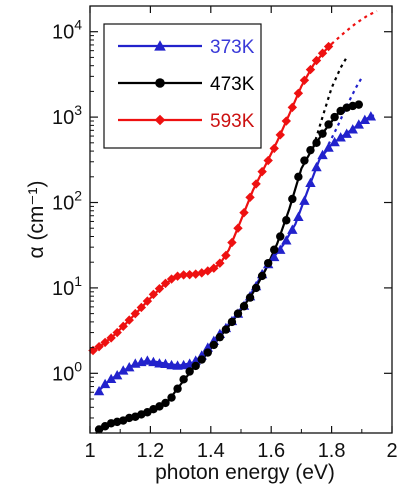 This screenshot has height=491, width=408. Describe the element at coordinates (345, 79) in the screenshot. I see `extrapolation-lines` at that location.